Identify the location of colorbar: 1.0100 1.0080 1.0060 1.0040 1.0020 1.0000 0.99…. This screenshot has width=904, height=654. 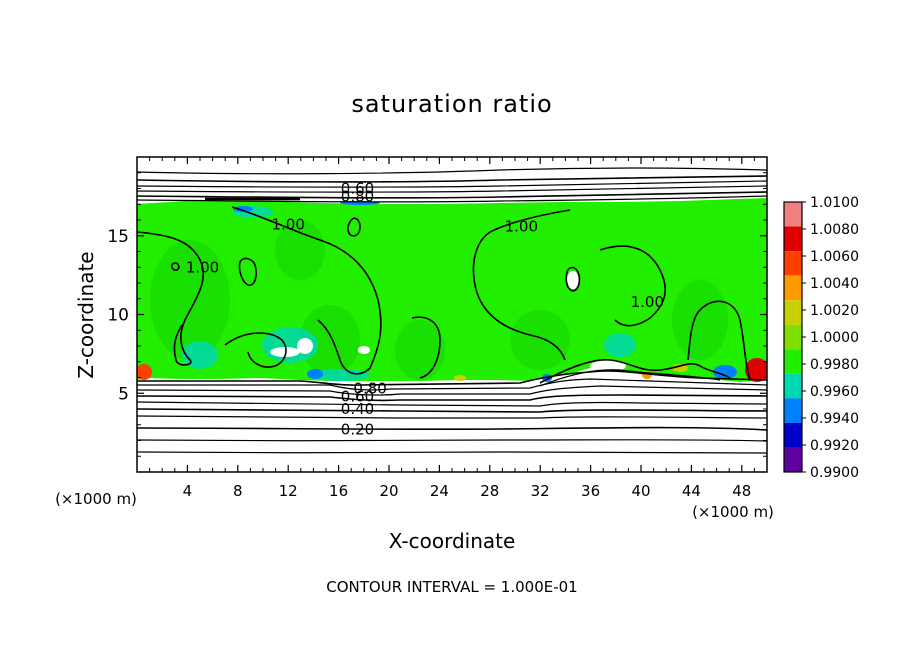
(821, 338).